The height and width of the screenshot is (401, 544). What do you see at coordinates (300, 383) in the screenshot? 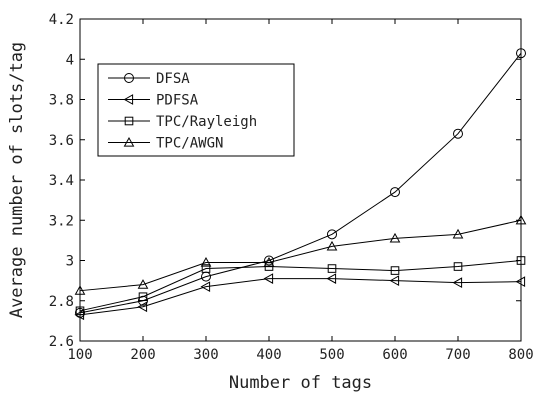
I see `x-axis-label: Number of tags` at bounding box center [300, 383].